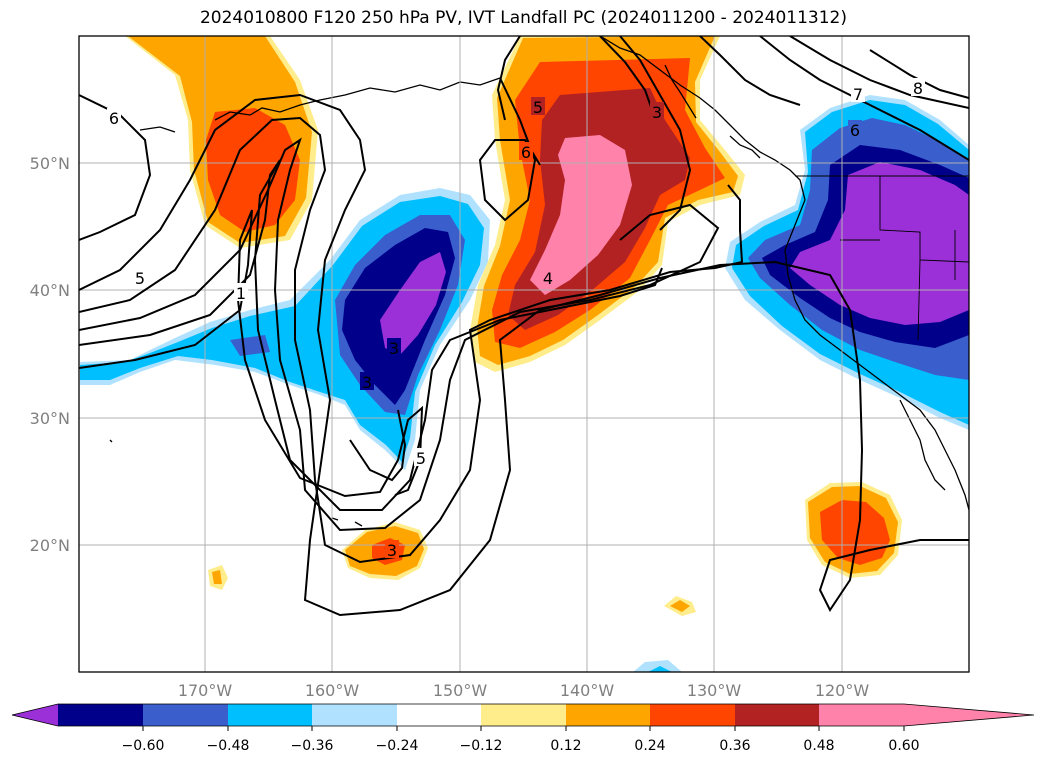  What do you see at coordinates (228, 746) in the screenshot?
I see `colorbar-tick-label: −0.48` at bounding box center [228, 746].